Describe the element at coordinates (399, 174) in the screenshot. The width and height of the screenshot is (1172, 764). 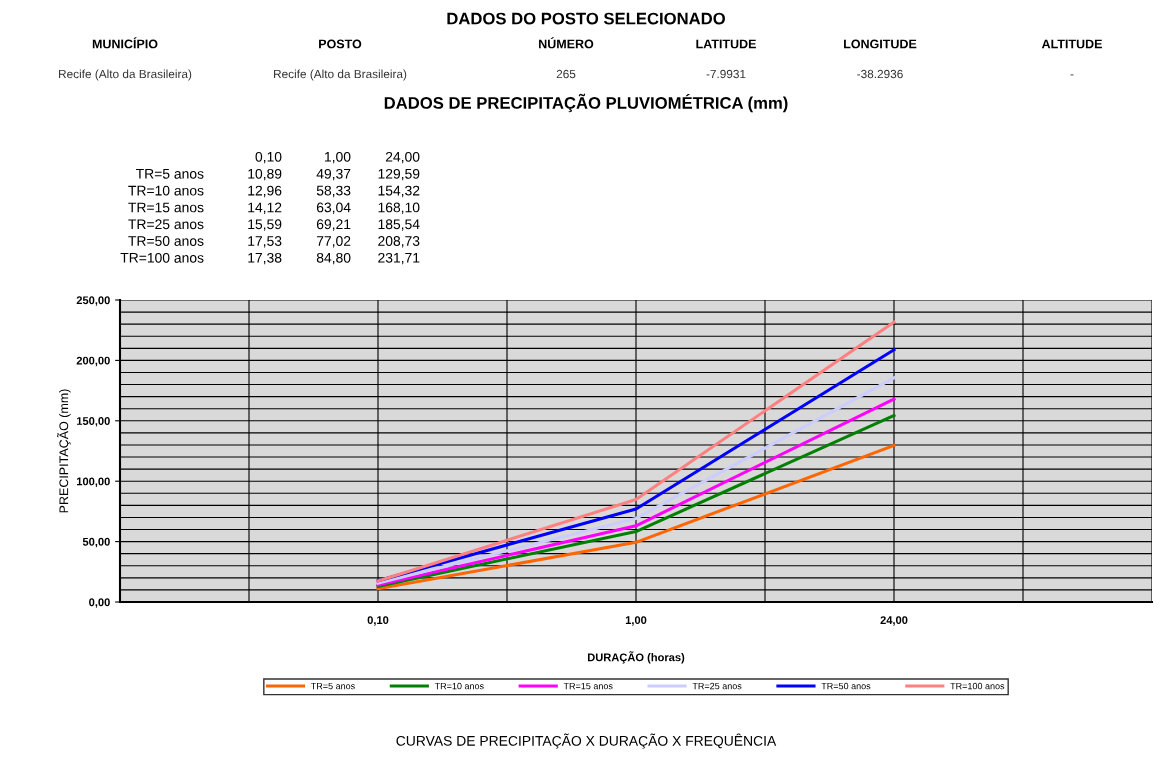
I see `text: 129,59` at that location.